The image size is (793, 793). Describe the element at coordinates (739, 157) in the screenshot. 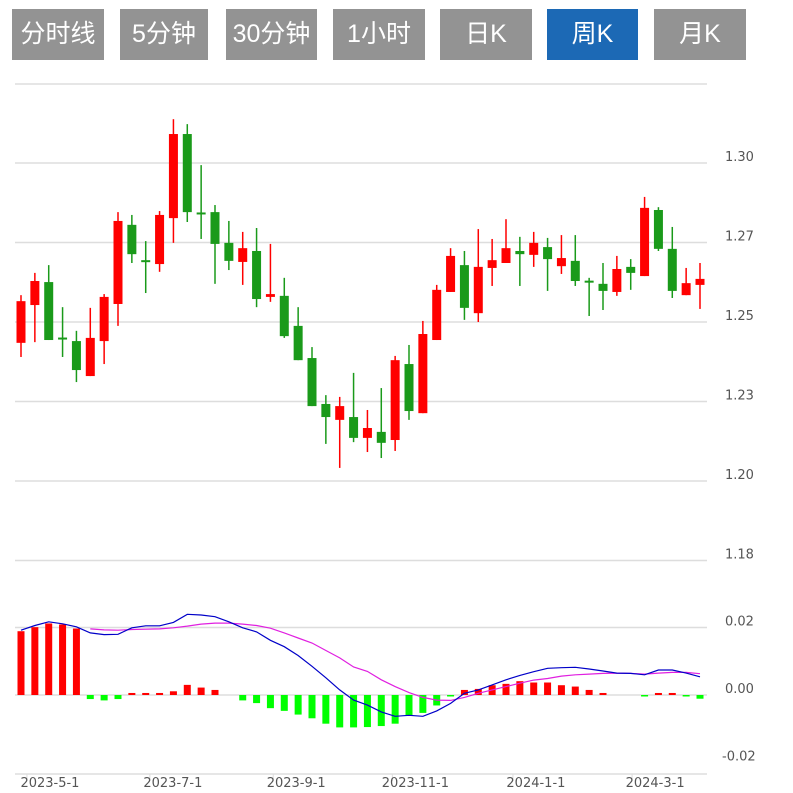

I see `price-tick-label: 1.30` at that location.